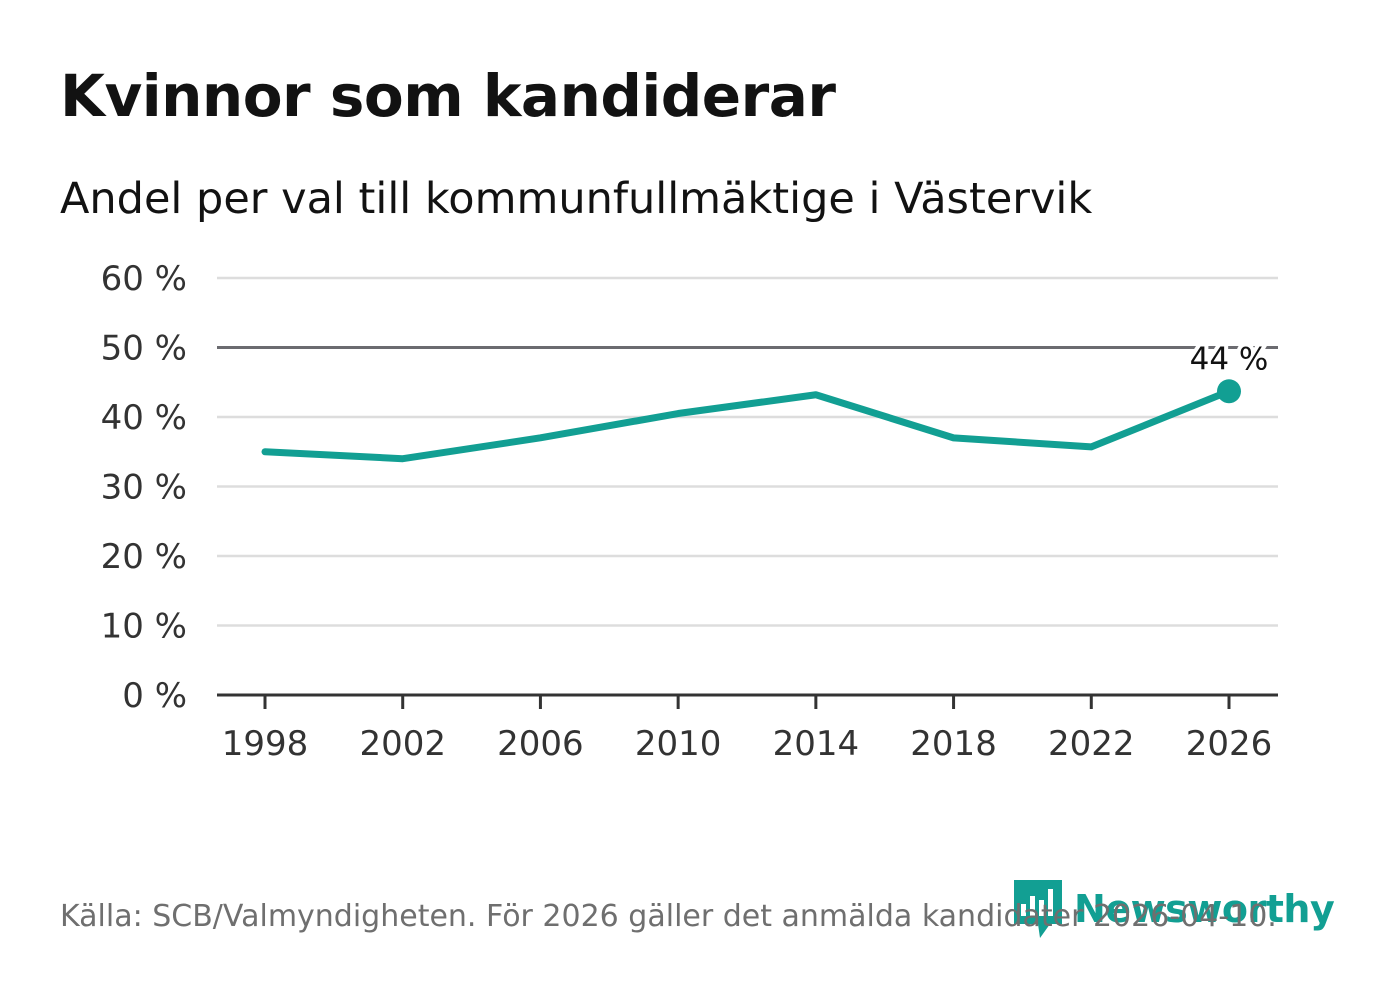 The height and width of the screenshot is (999, 1382). Describe the element at coordinates (1091, 744) in the screenshot. I see `x-tick-label: 2022` at that location.